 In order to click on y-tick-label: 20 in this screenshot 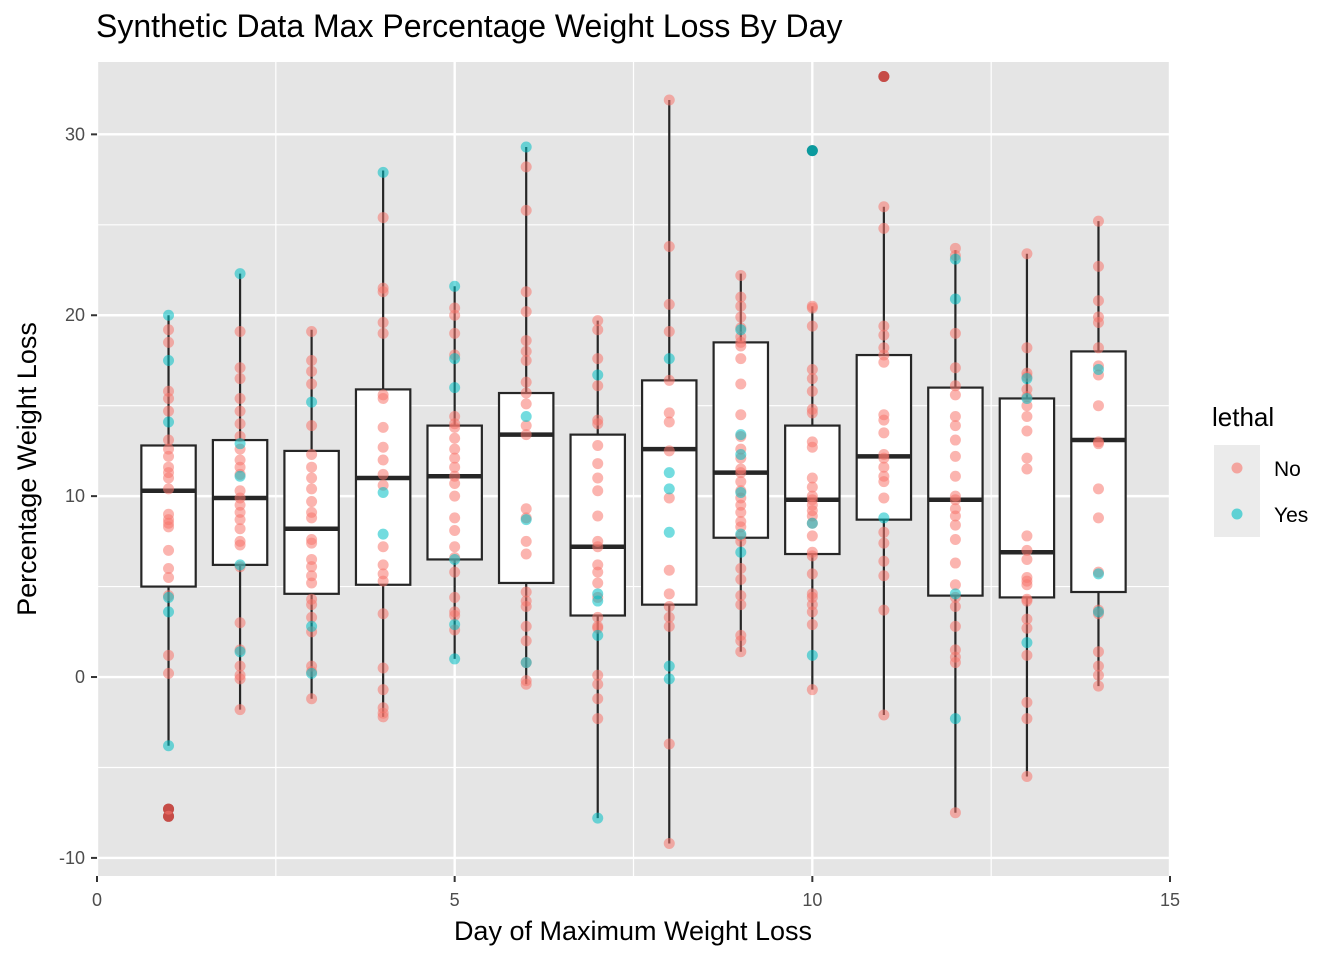, I will do `click(75, 315)`.